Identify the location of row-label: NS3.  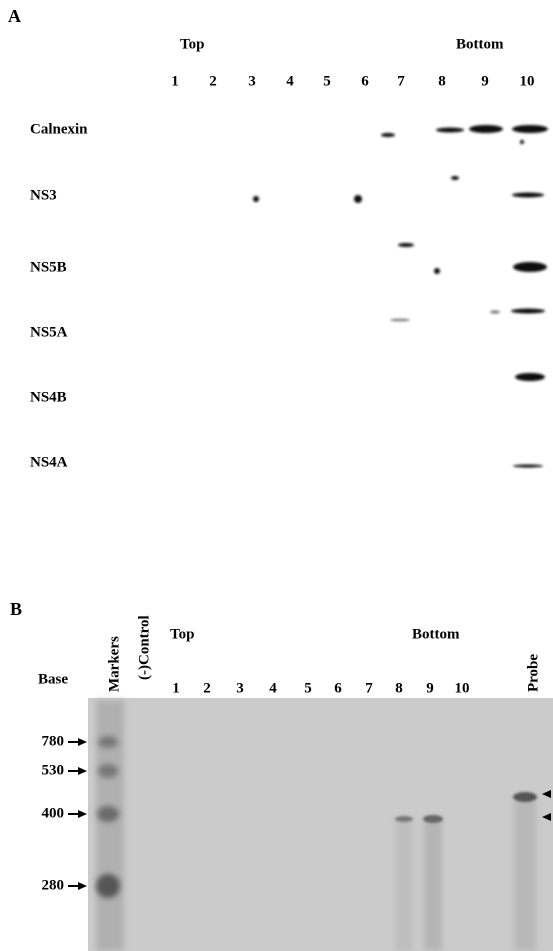
(43, 195).